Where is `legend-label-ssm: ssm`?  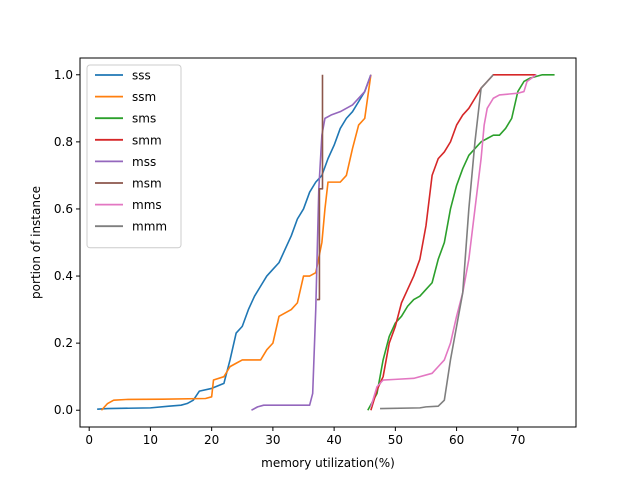 legend-label-ssm: ssm is located at coordinates (144, 97).